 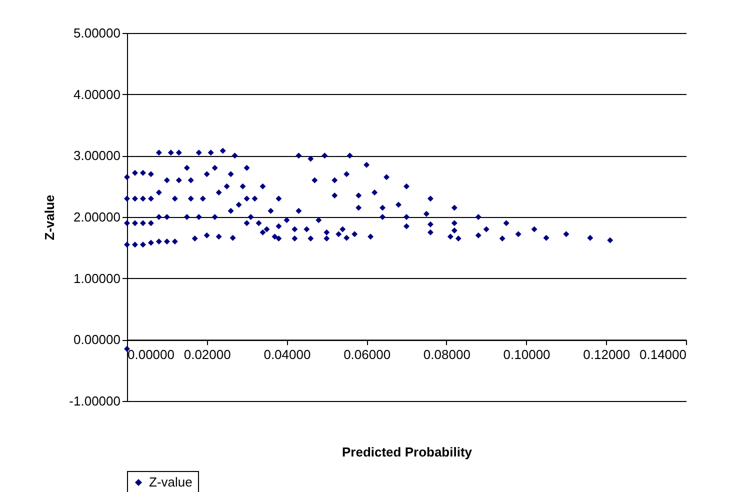 What do you see at coordinates (407, 452) in the screenshot?
I see `x-axis-title: Predicted Probability` at bounding box center [407, 452].